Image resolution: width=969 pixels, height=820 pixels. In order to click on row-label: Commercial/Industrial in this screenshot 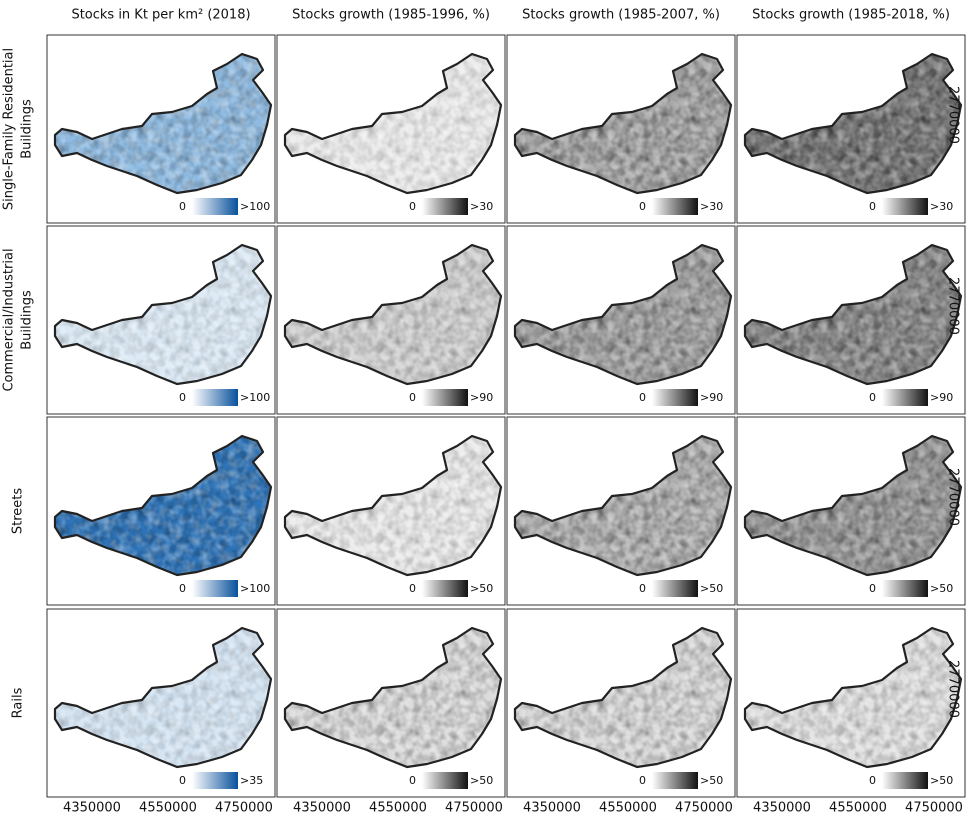, I will do `click(9, 319)`.